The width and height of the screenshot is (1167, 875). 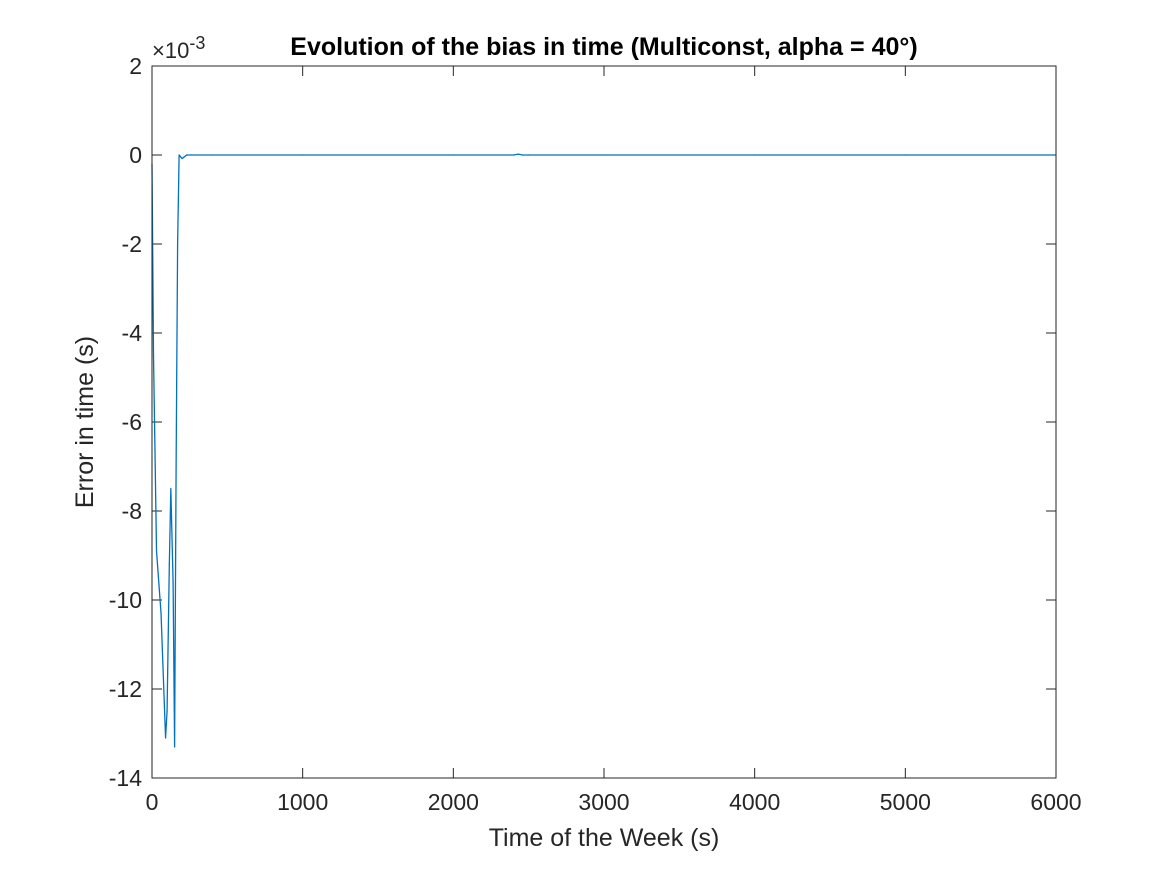 What do you see at coordinates (135, 155) in the screenshot?
I see `y-tick-label: 0` at bounding box center [135, 155].